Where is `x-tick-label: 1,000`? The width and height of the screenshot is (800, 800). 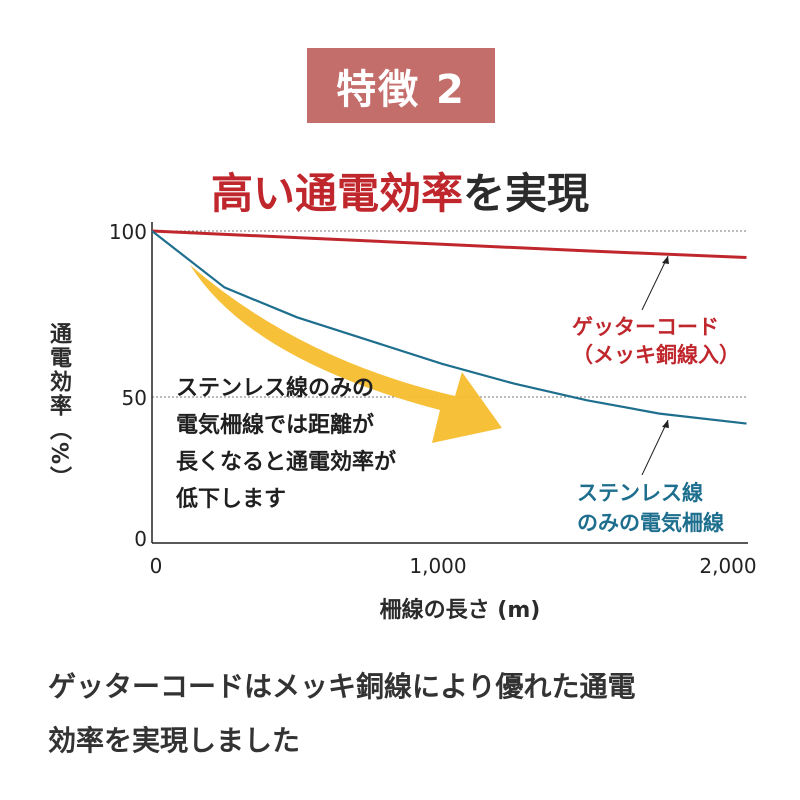
x-tick-label: 1,000 is located at coordinates (437, 566).